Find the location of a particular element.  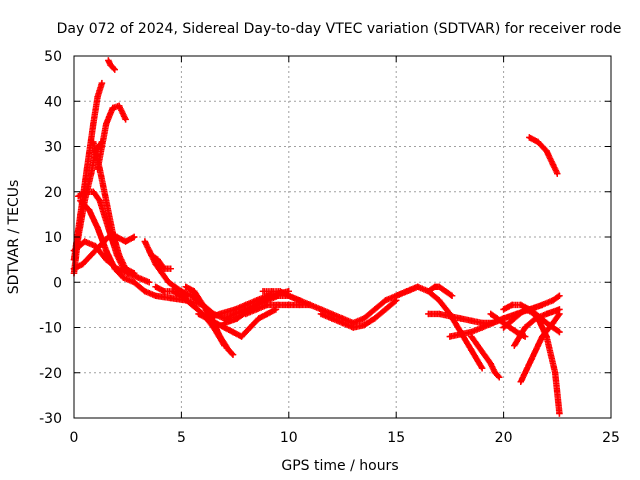

y-tick-label: -30 is located at coordinates (50, 419).